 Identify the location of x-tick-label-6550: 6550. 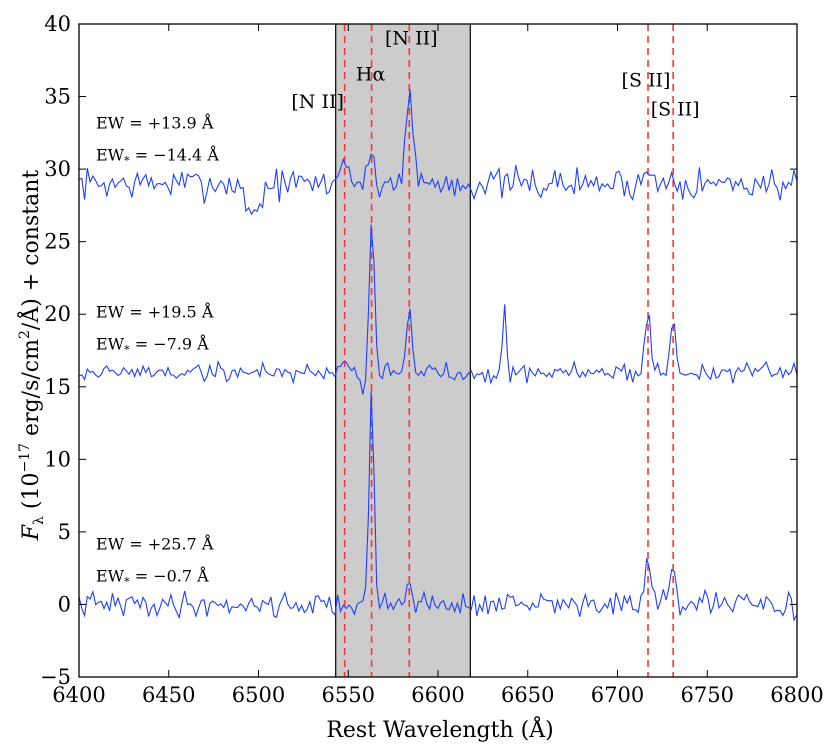
(348, 695).